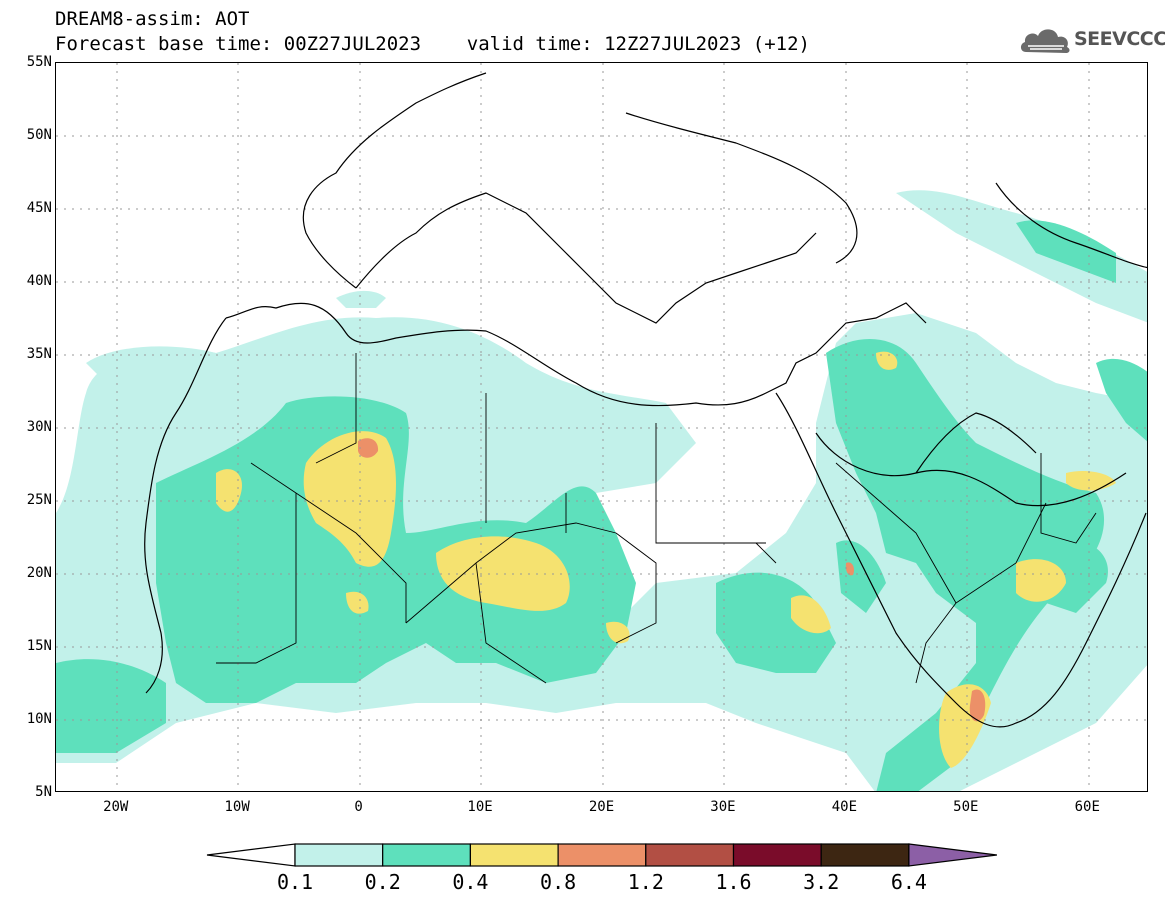 This screenshot has height=905, width=1165. Describe the element at coordinates (1087, 807) in the screenshot. I see `lon-label: 60E` at that location.